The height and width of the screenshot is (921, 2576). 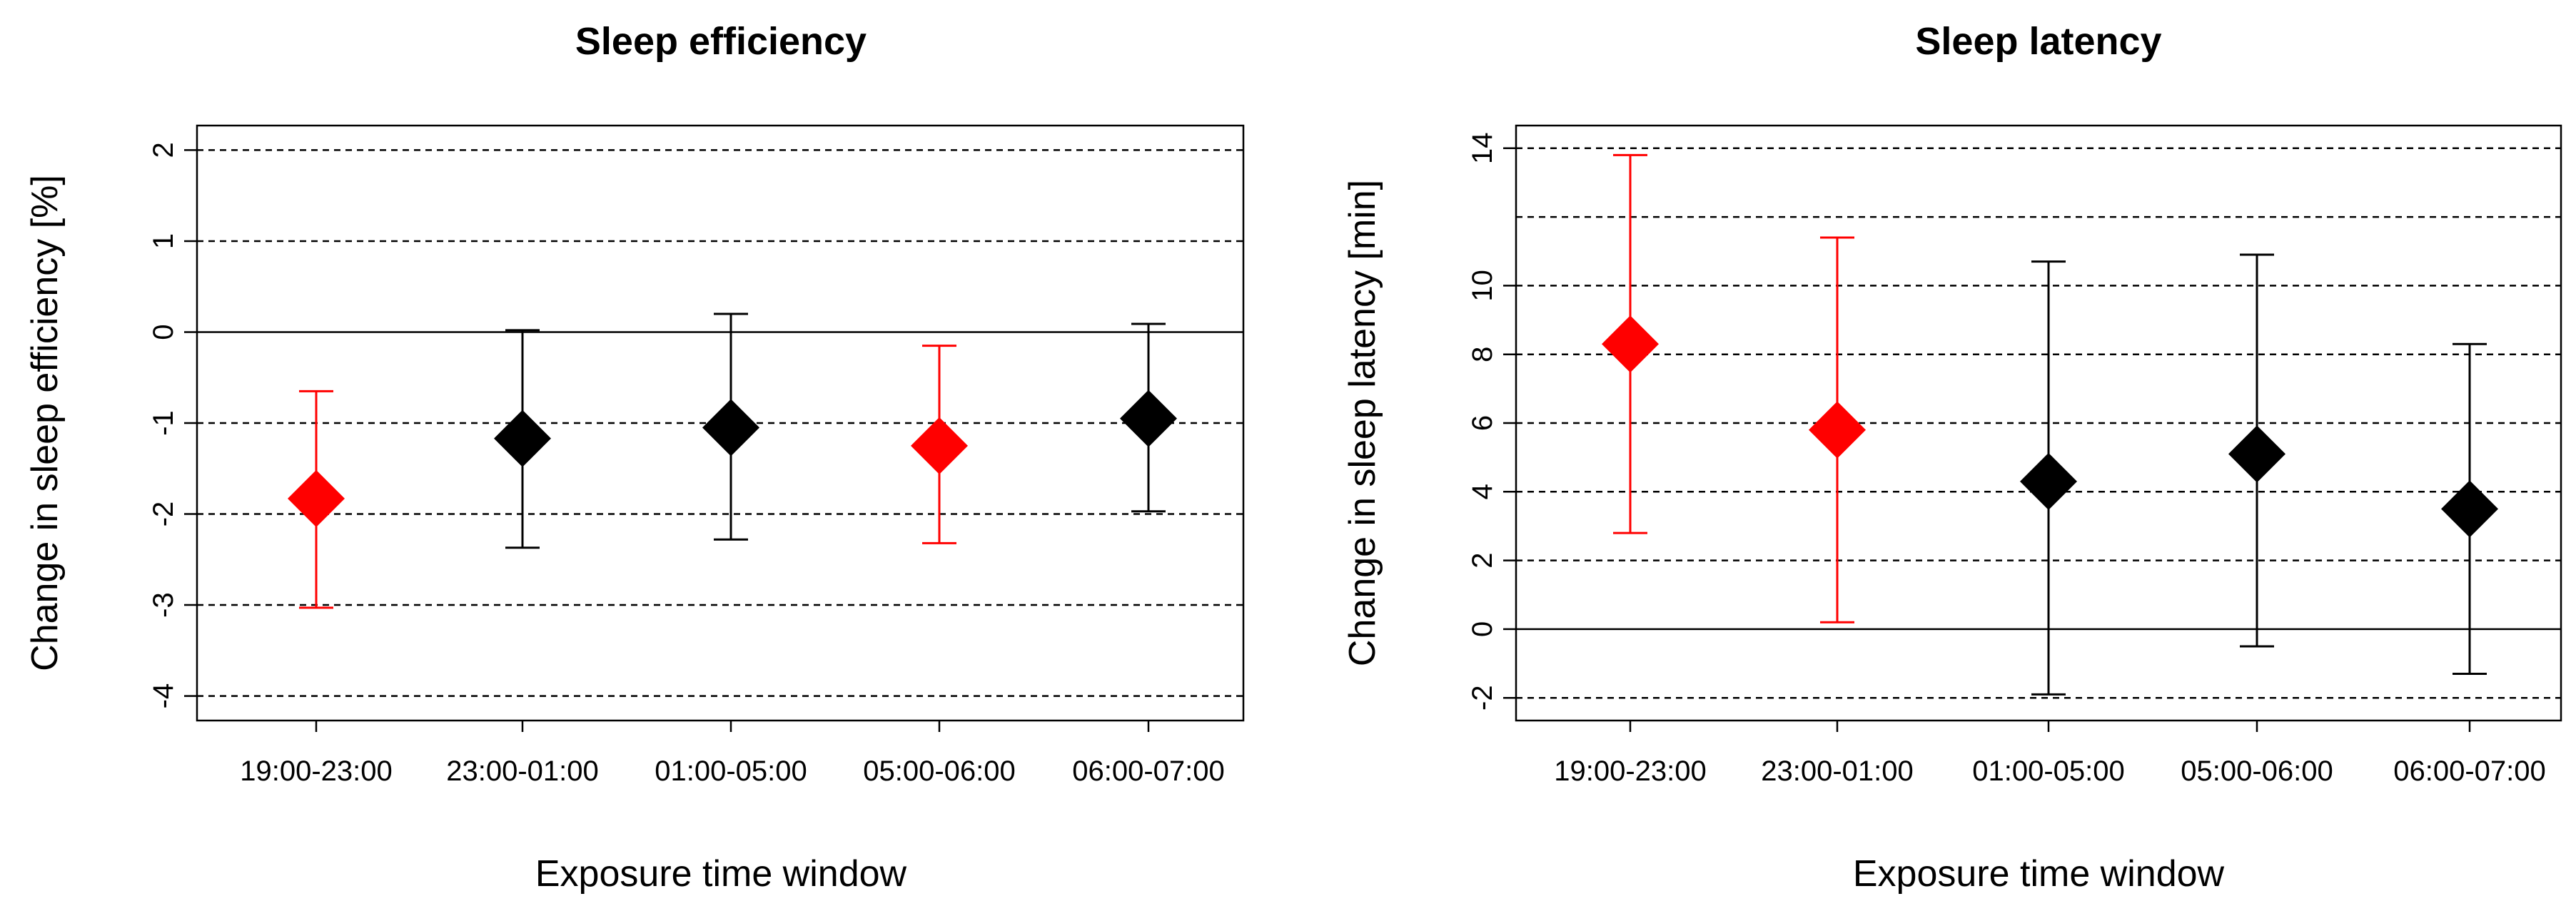 What do you see at coordinates (1482, 354) in the screenshot?
I see `y-tick-label: 8` at bounding box center [1482, 354].